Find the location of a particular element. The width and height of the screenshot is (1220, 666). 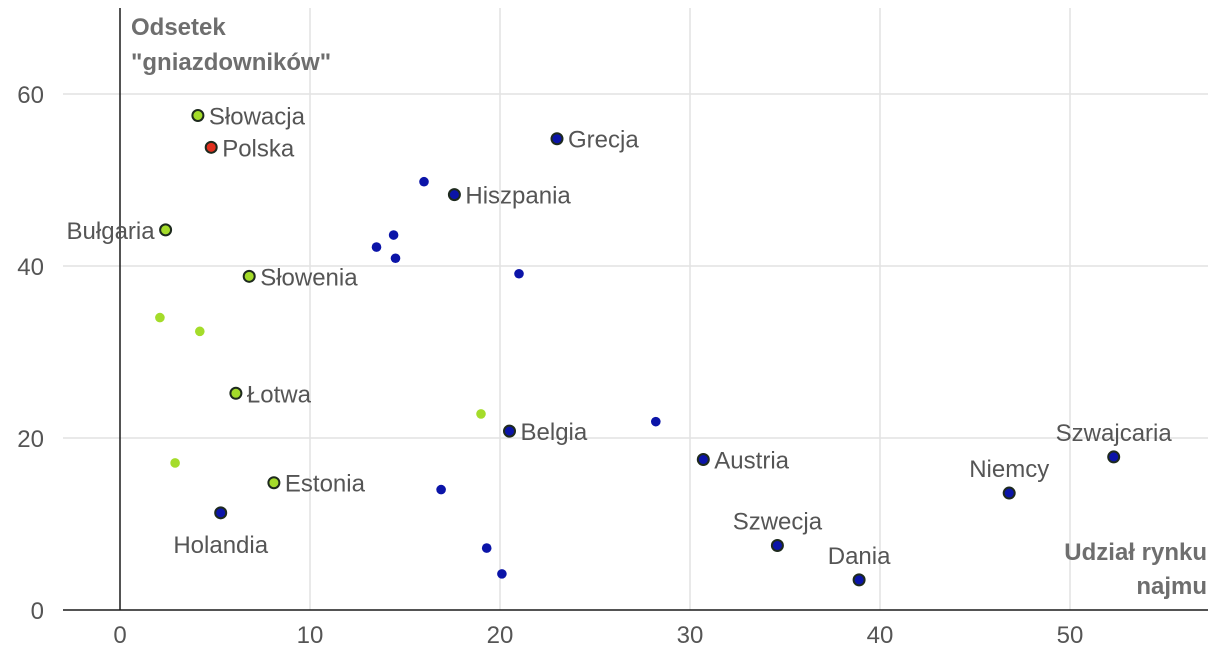

point-label: Szwecja is located at coordinates (778, 522).